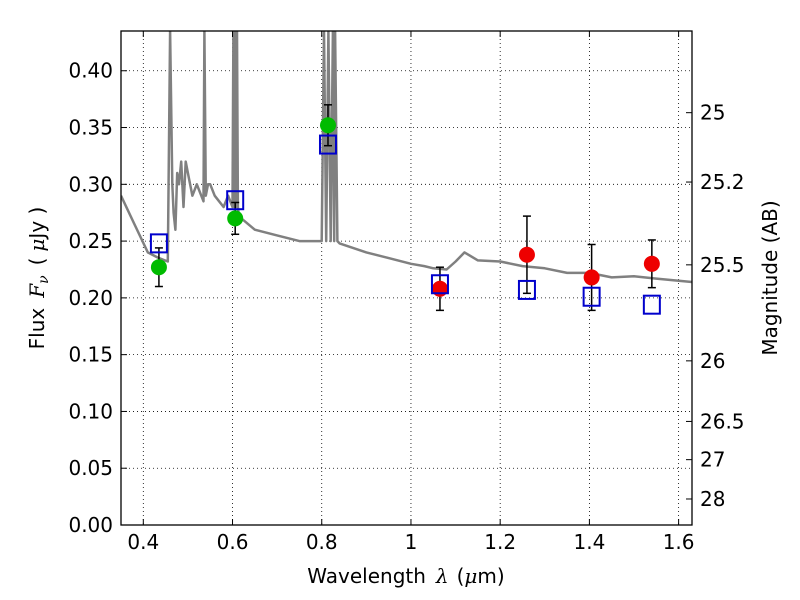 This screenshot has width=800, height=600. I want to click on x-tick-label: 1.4, so click(589, 542).